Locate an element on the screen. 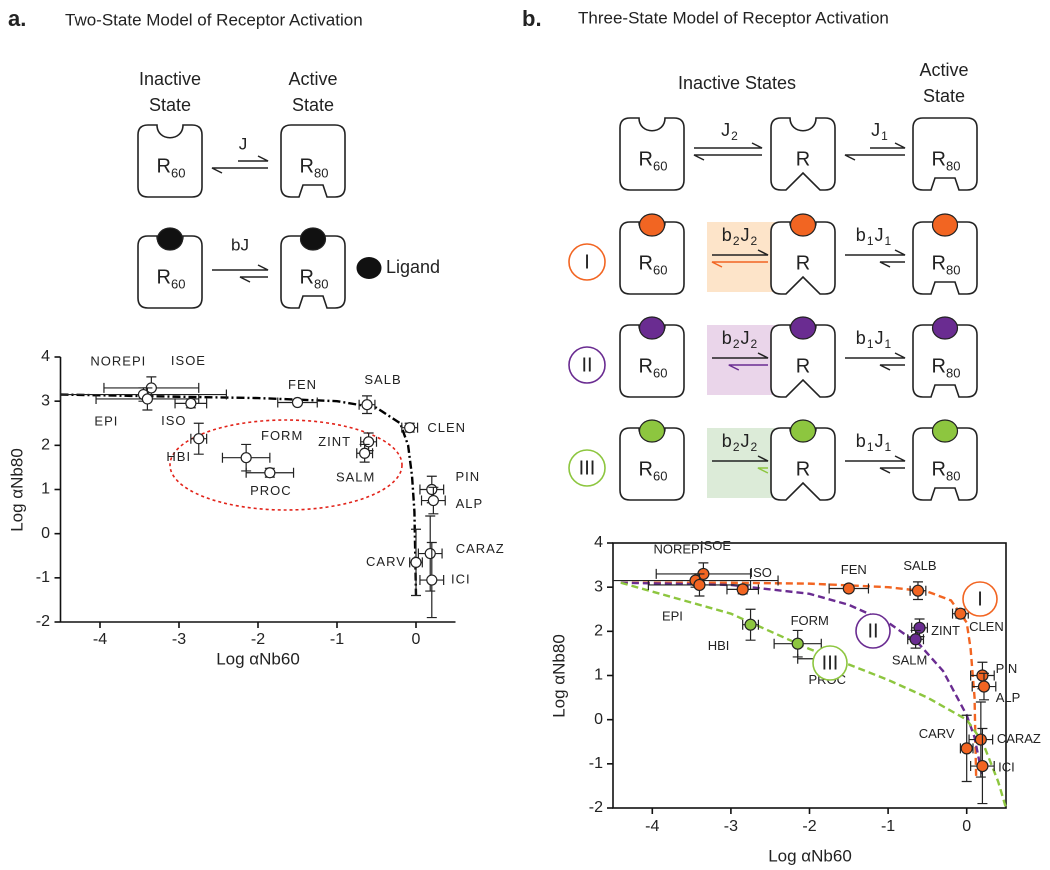 Image resolution: width=1050 pixels, height=870 pixels. series-name: II is located at coordinates (872, 631).